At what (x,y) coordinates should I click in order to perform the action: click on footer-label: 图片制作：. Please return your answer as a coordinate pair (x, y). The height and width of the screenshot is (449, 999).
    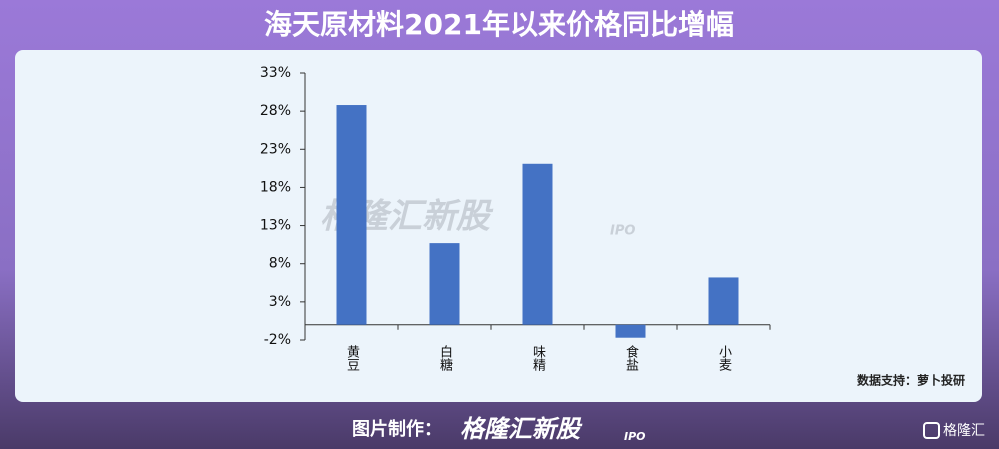
    Looking at the image, I should click on (397, 429).